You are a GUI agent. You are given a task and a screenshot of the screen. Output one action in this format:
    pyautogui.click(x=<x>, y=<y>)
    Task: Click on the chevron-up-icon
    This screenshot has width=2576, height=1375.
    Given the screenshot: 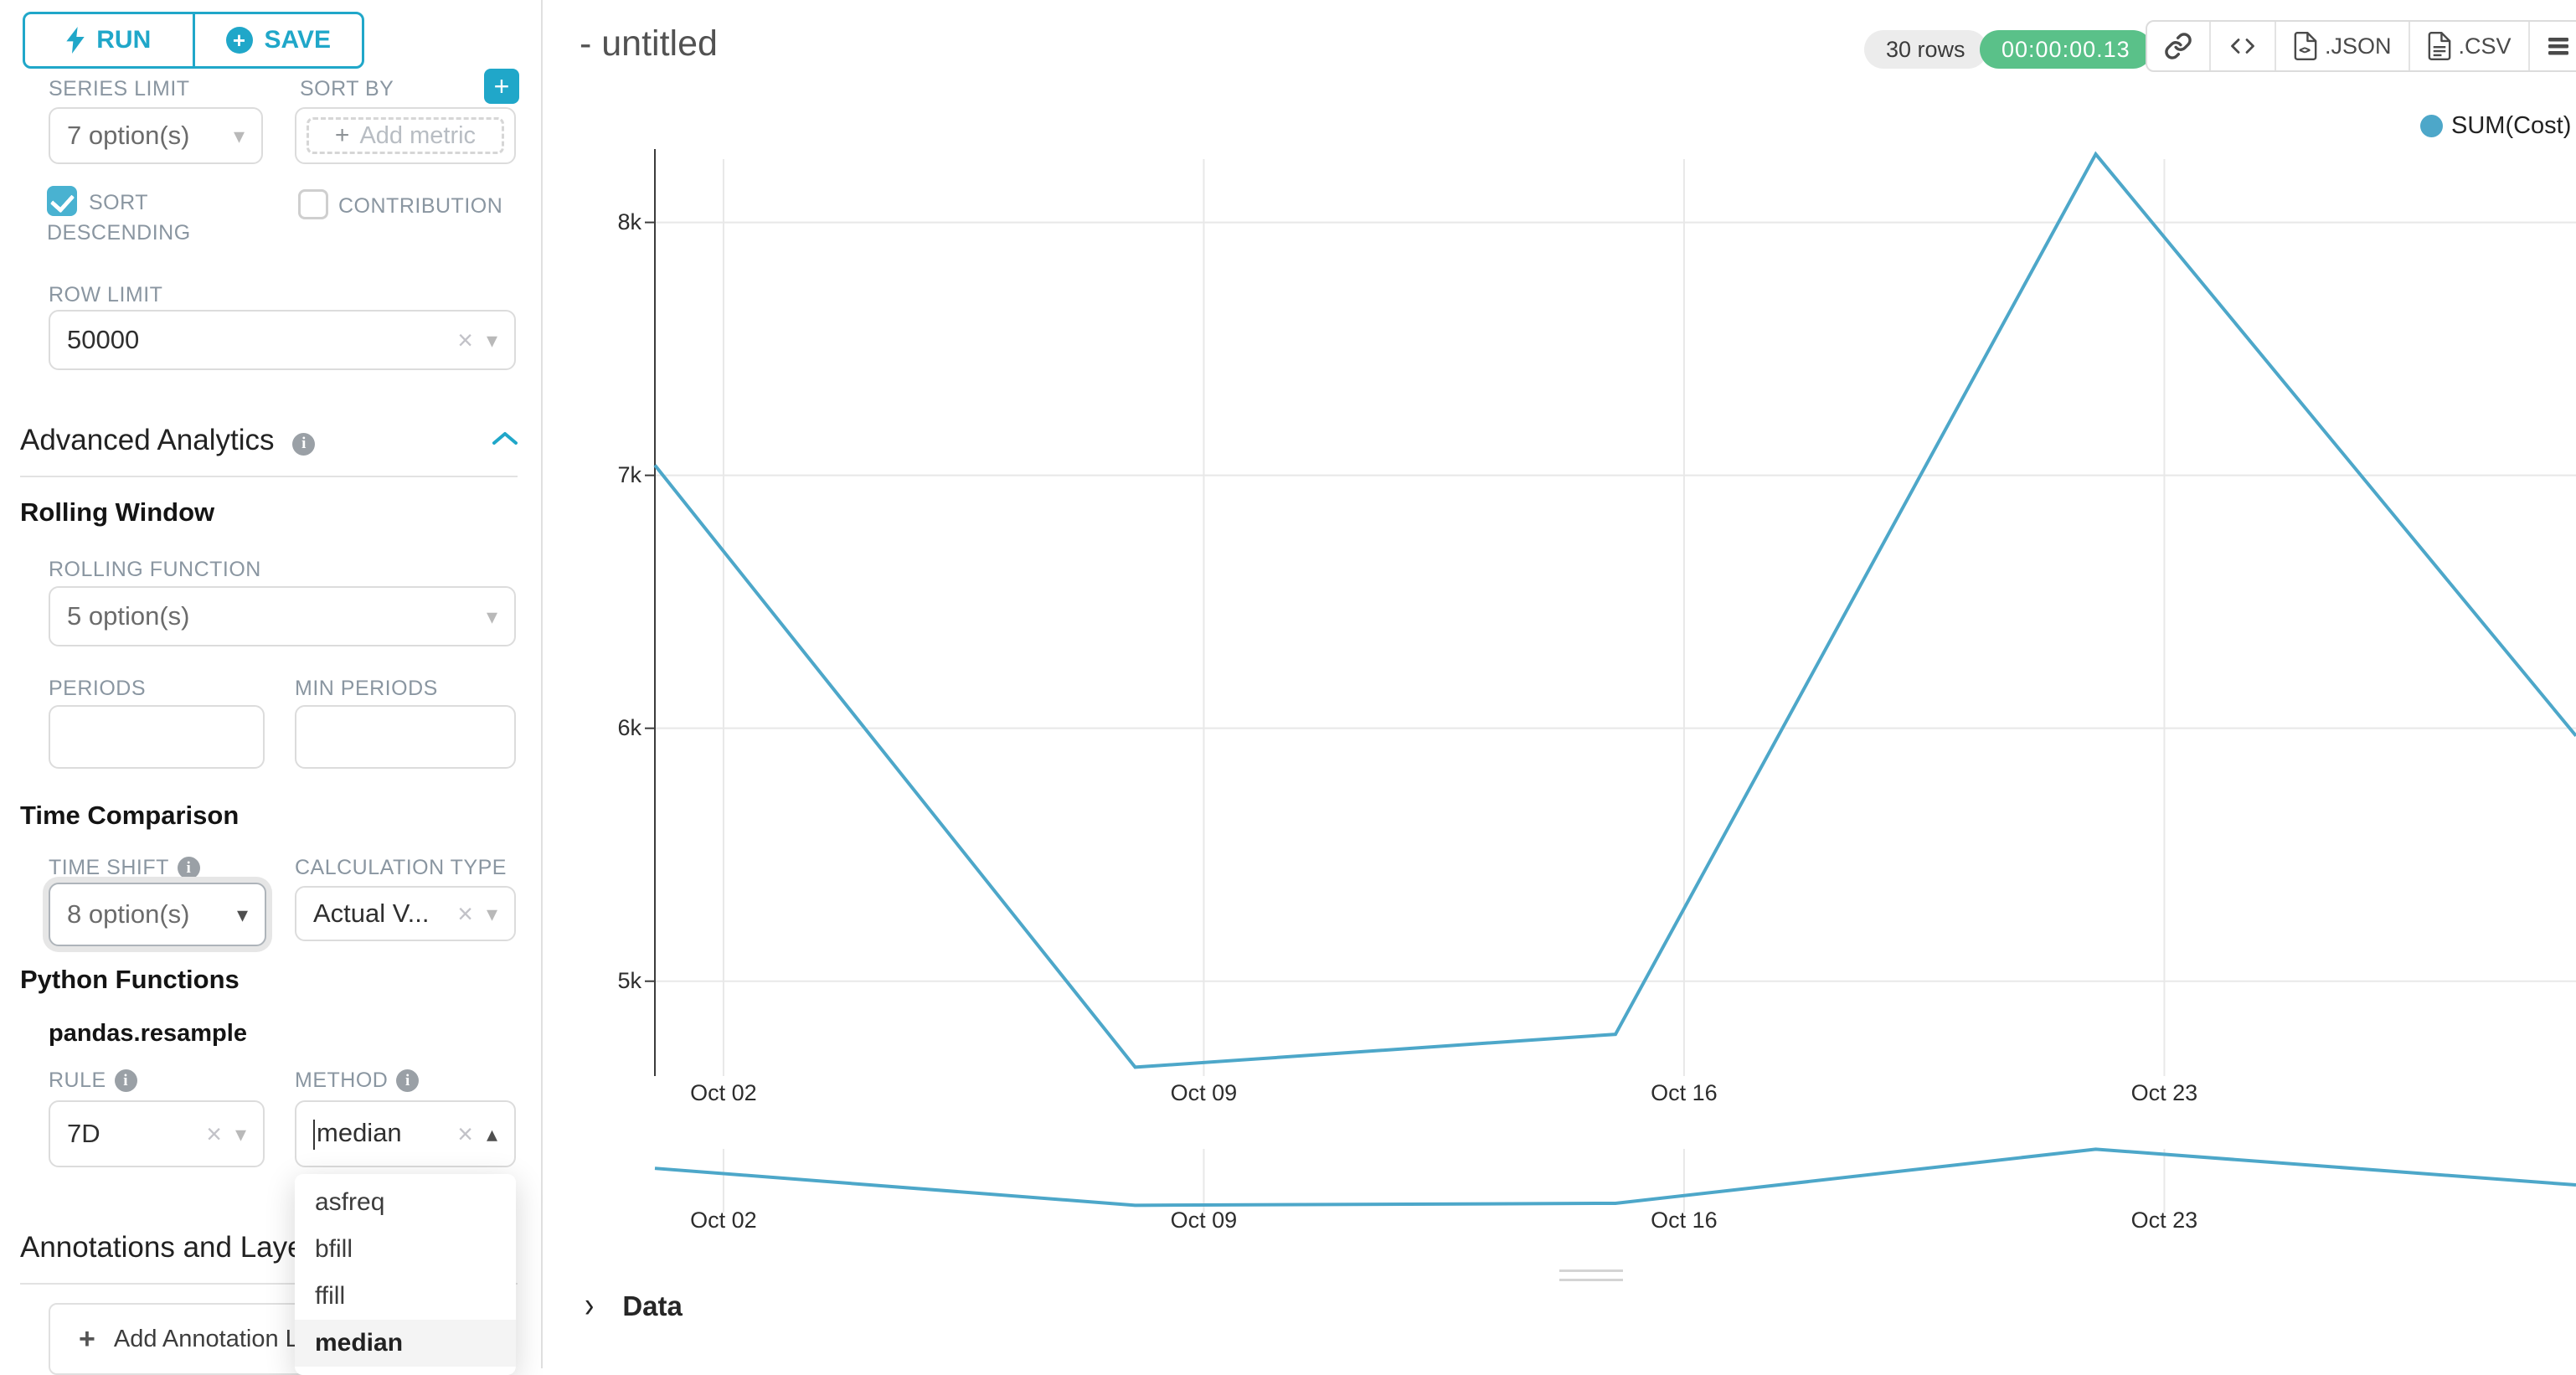 What is the action you would take?
    pyautogui.click(x=505, y=439)
    